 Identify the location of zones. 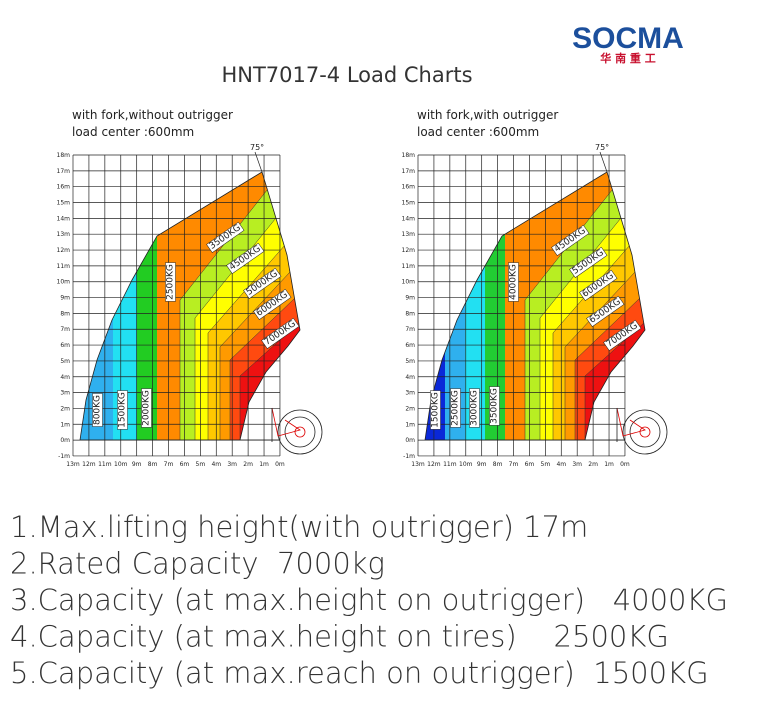
(535, 306).